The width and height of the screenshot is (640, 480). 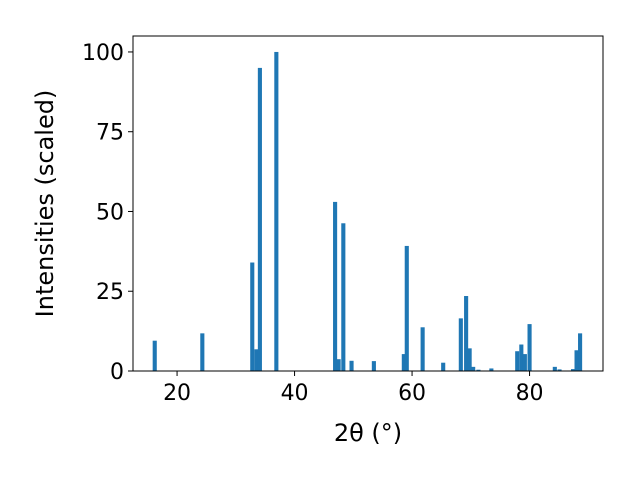 I want to click on x-tick-label: 60, so click(x=412, y=393).